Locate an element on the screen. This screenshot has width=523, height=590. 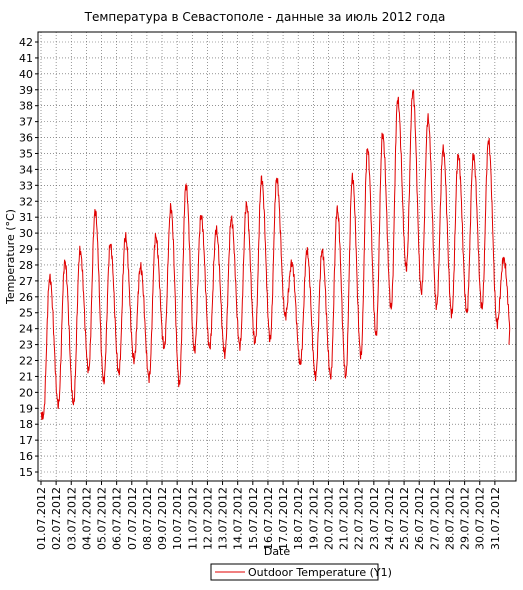
y-tick-label: 15 is located at coordinates (26, 472).